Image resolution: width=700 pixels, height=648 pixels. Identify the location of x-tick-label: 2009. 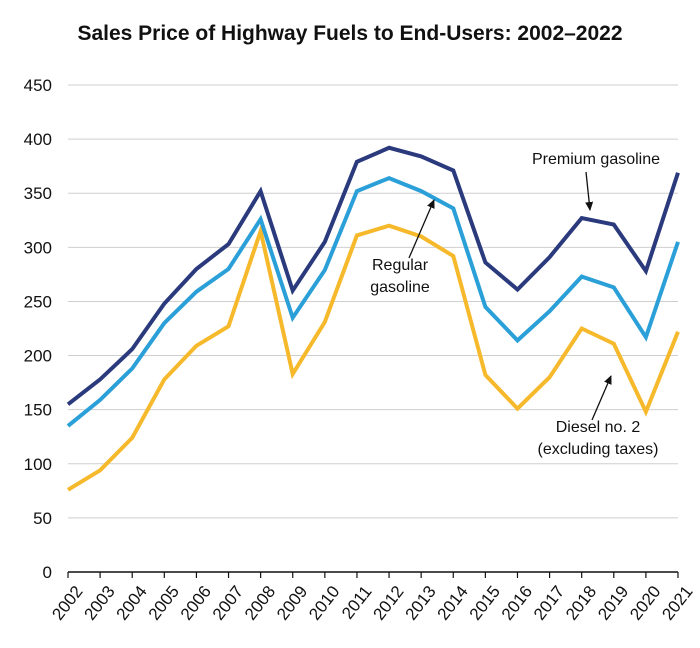
(292, 603).